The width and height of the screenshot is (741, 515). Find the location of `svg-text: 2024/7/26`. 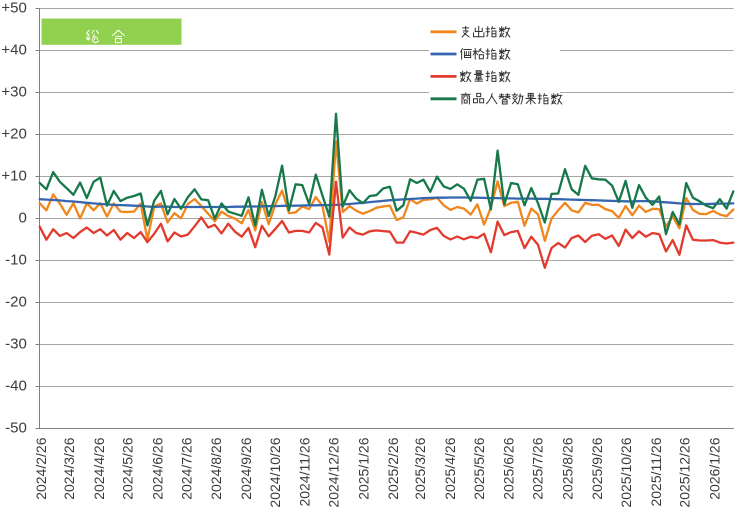

svg-text: 2024/7/26 is located at coordinates (186, 468).